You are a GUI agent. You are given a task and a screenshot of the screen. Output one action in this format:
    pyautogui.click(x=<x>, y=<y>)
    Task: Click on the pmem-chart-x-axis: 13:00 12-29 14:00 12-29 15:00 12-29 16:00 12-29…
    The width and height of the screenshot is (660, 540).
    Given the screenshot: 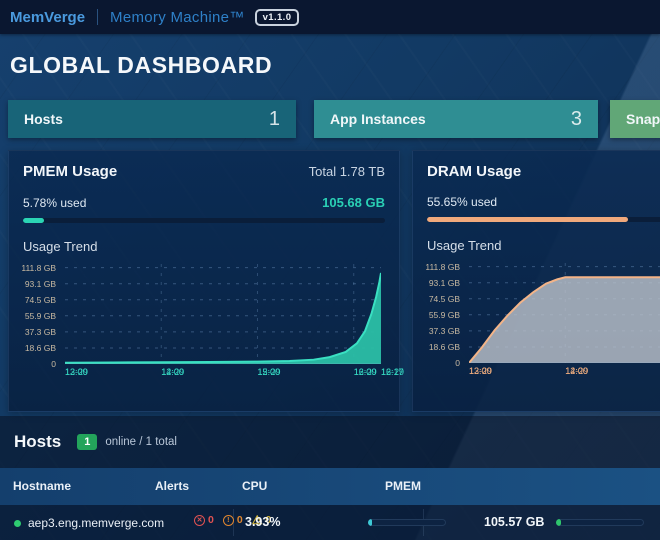 What is the action you would take?
    pyautogui.click(x=235, y=372)
    